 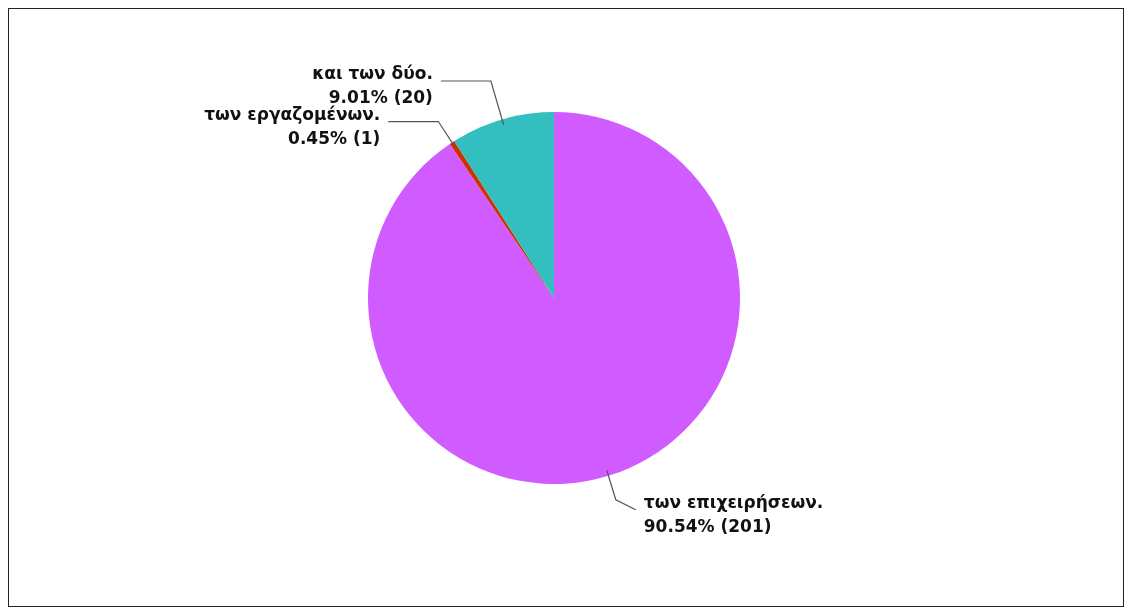 What do you see at coordinates (372, 72) in the screenshot?
I see `slice-label: και των δύο.` at bounding box center [372, 72].